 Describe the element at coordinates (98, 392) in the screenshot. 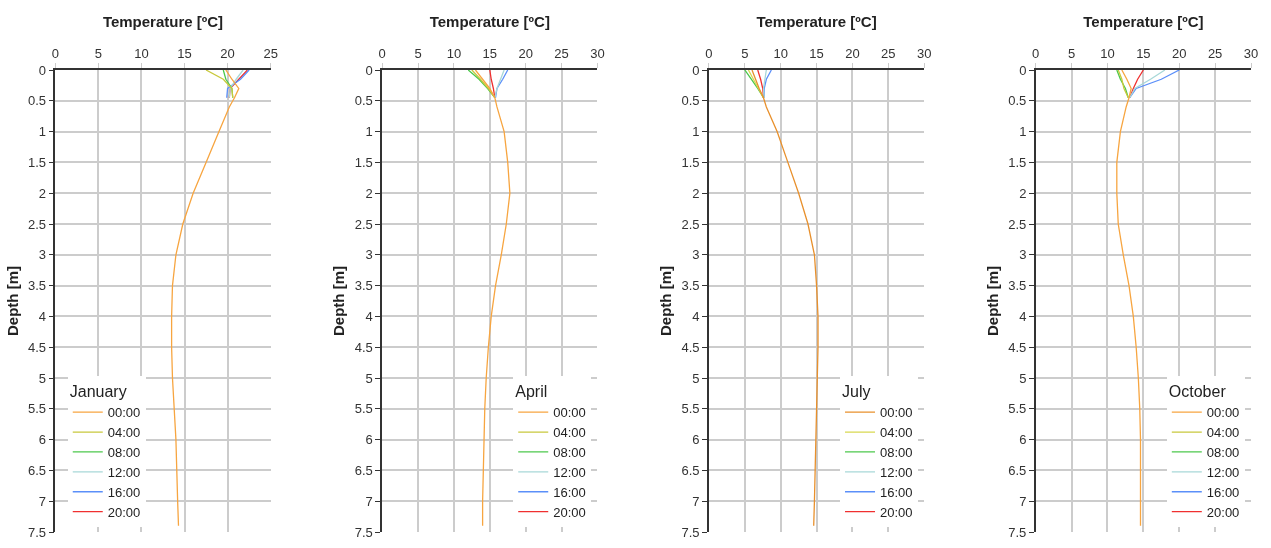

I see `legend-title: January` at that location.